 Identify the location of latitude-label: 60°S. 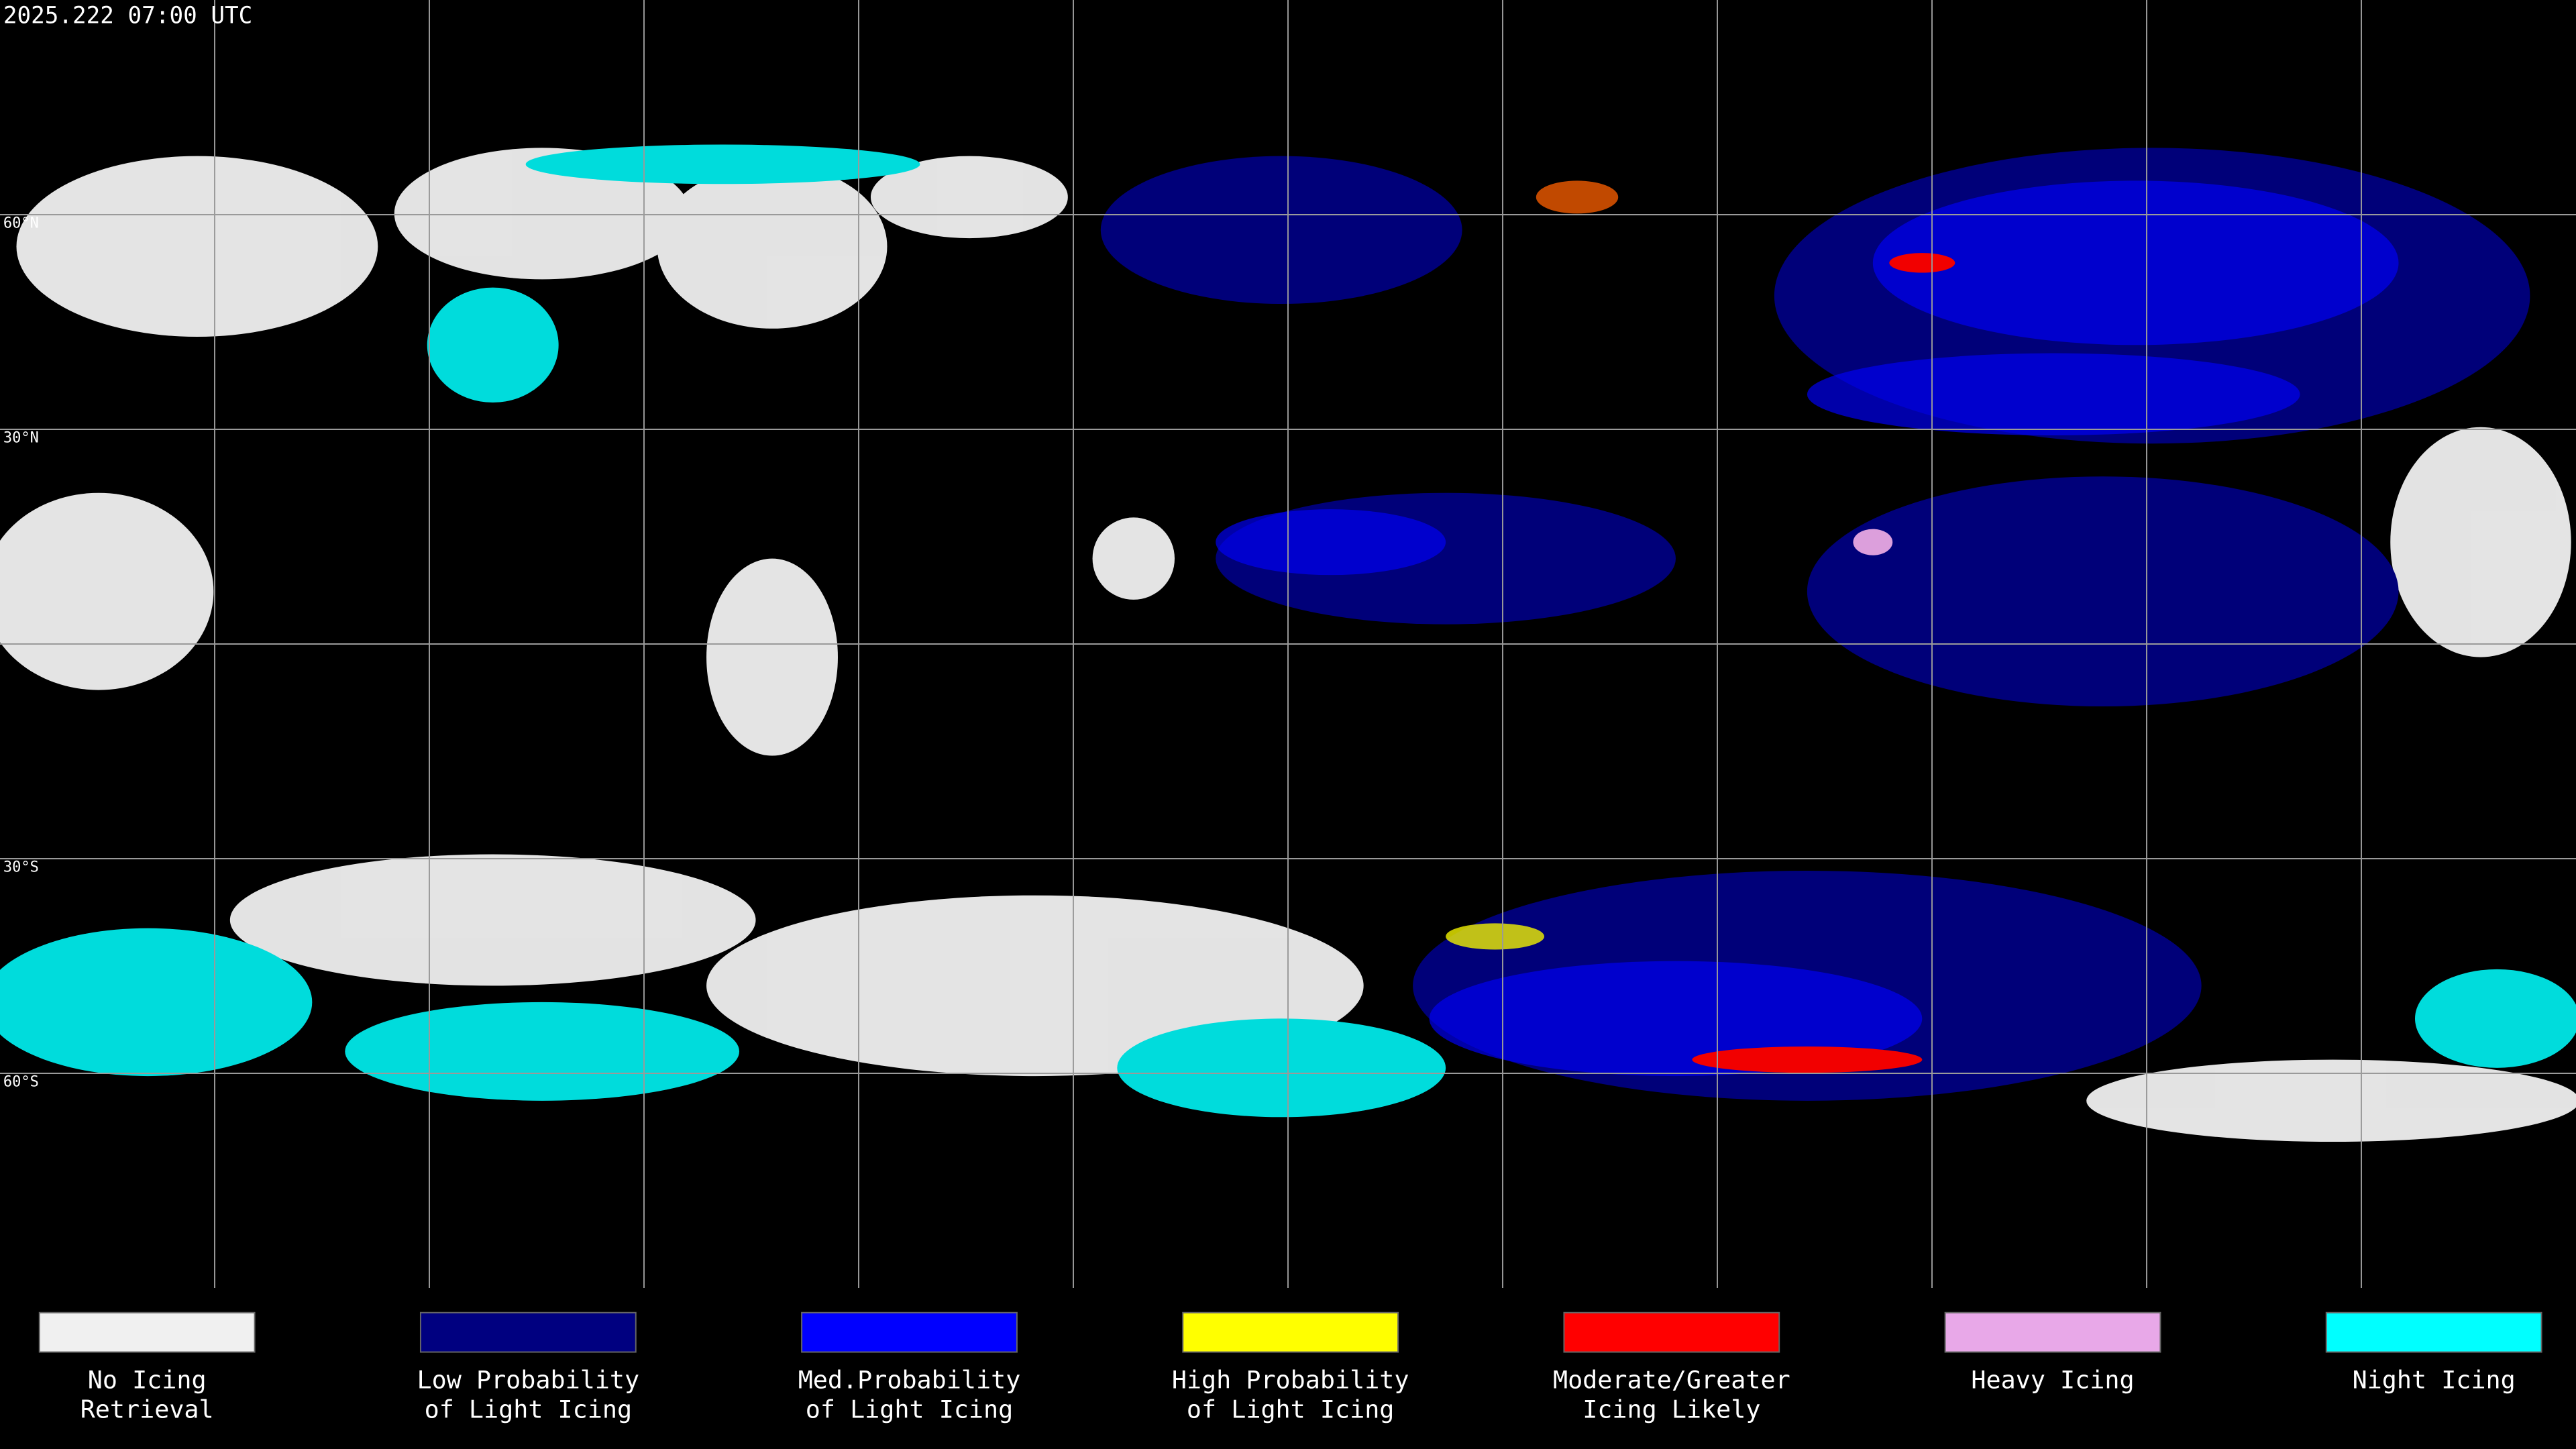
(21, 1082).